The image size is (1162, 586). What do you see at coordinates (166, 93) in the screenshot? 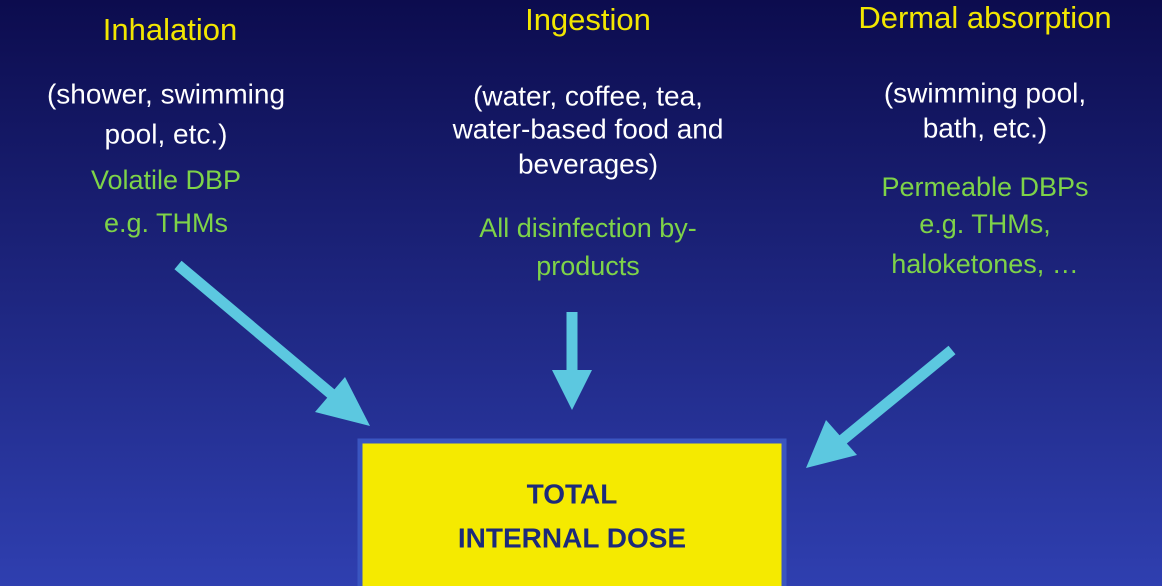
I see `route-example: (shower, swimming` at bounding box center [166, 93].